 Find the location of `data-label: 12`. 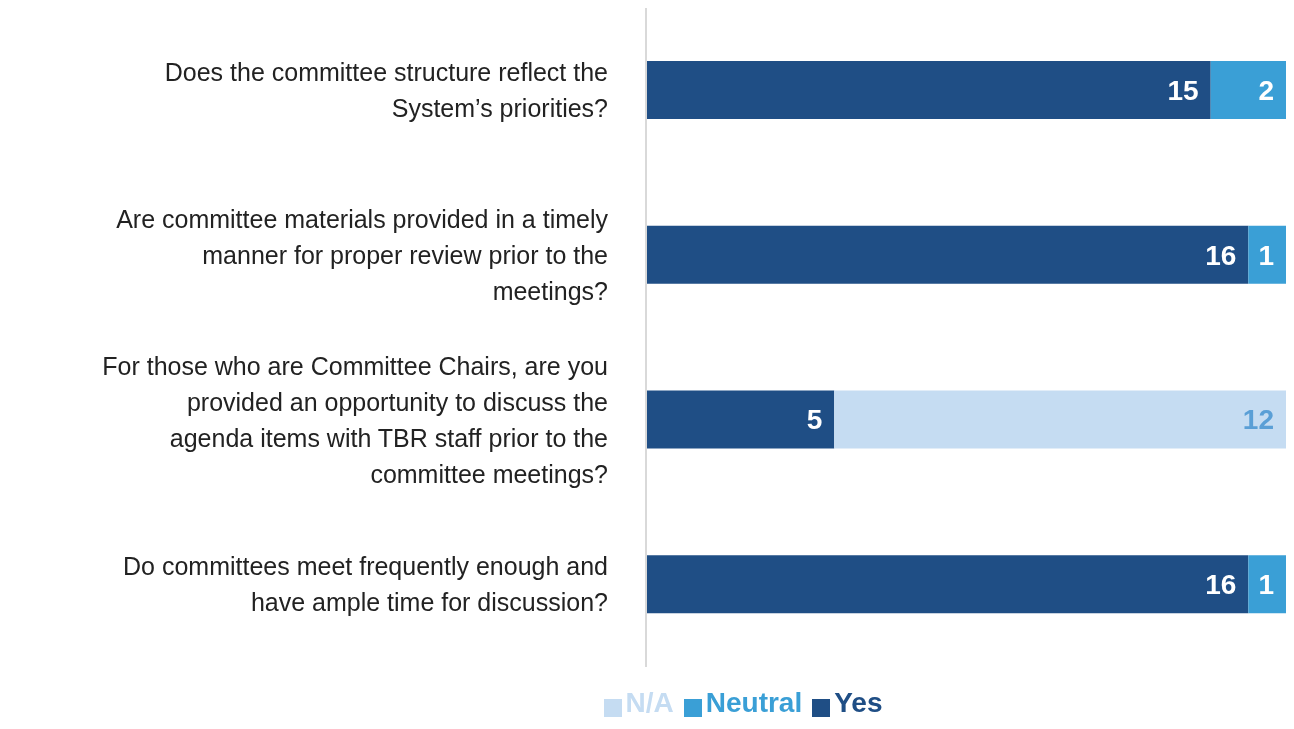

data-label: 12 is located at coordinates (1258, 420).